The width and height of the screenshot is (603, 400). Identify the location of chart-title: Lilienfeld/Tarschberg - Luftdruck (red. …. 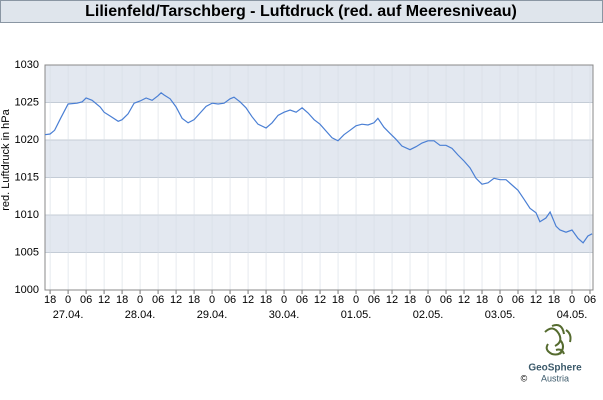
(301, 11).